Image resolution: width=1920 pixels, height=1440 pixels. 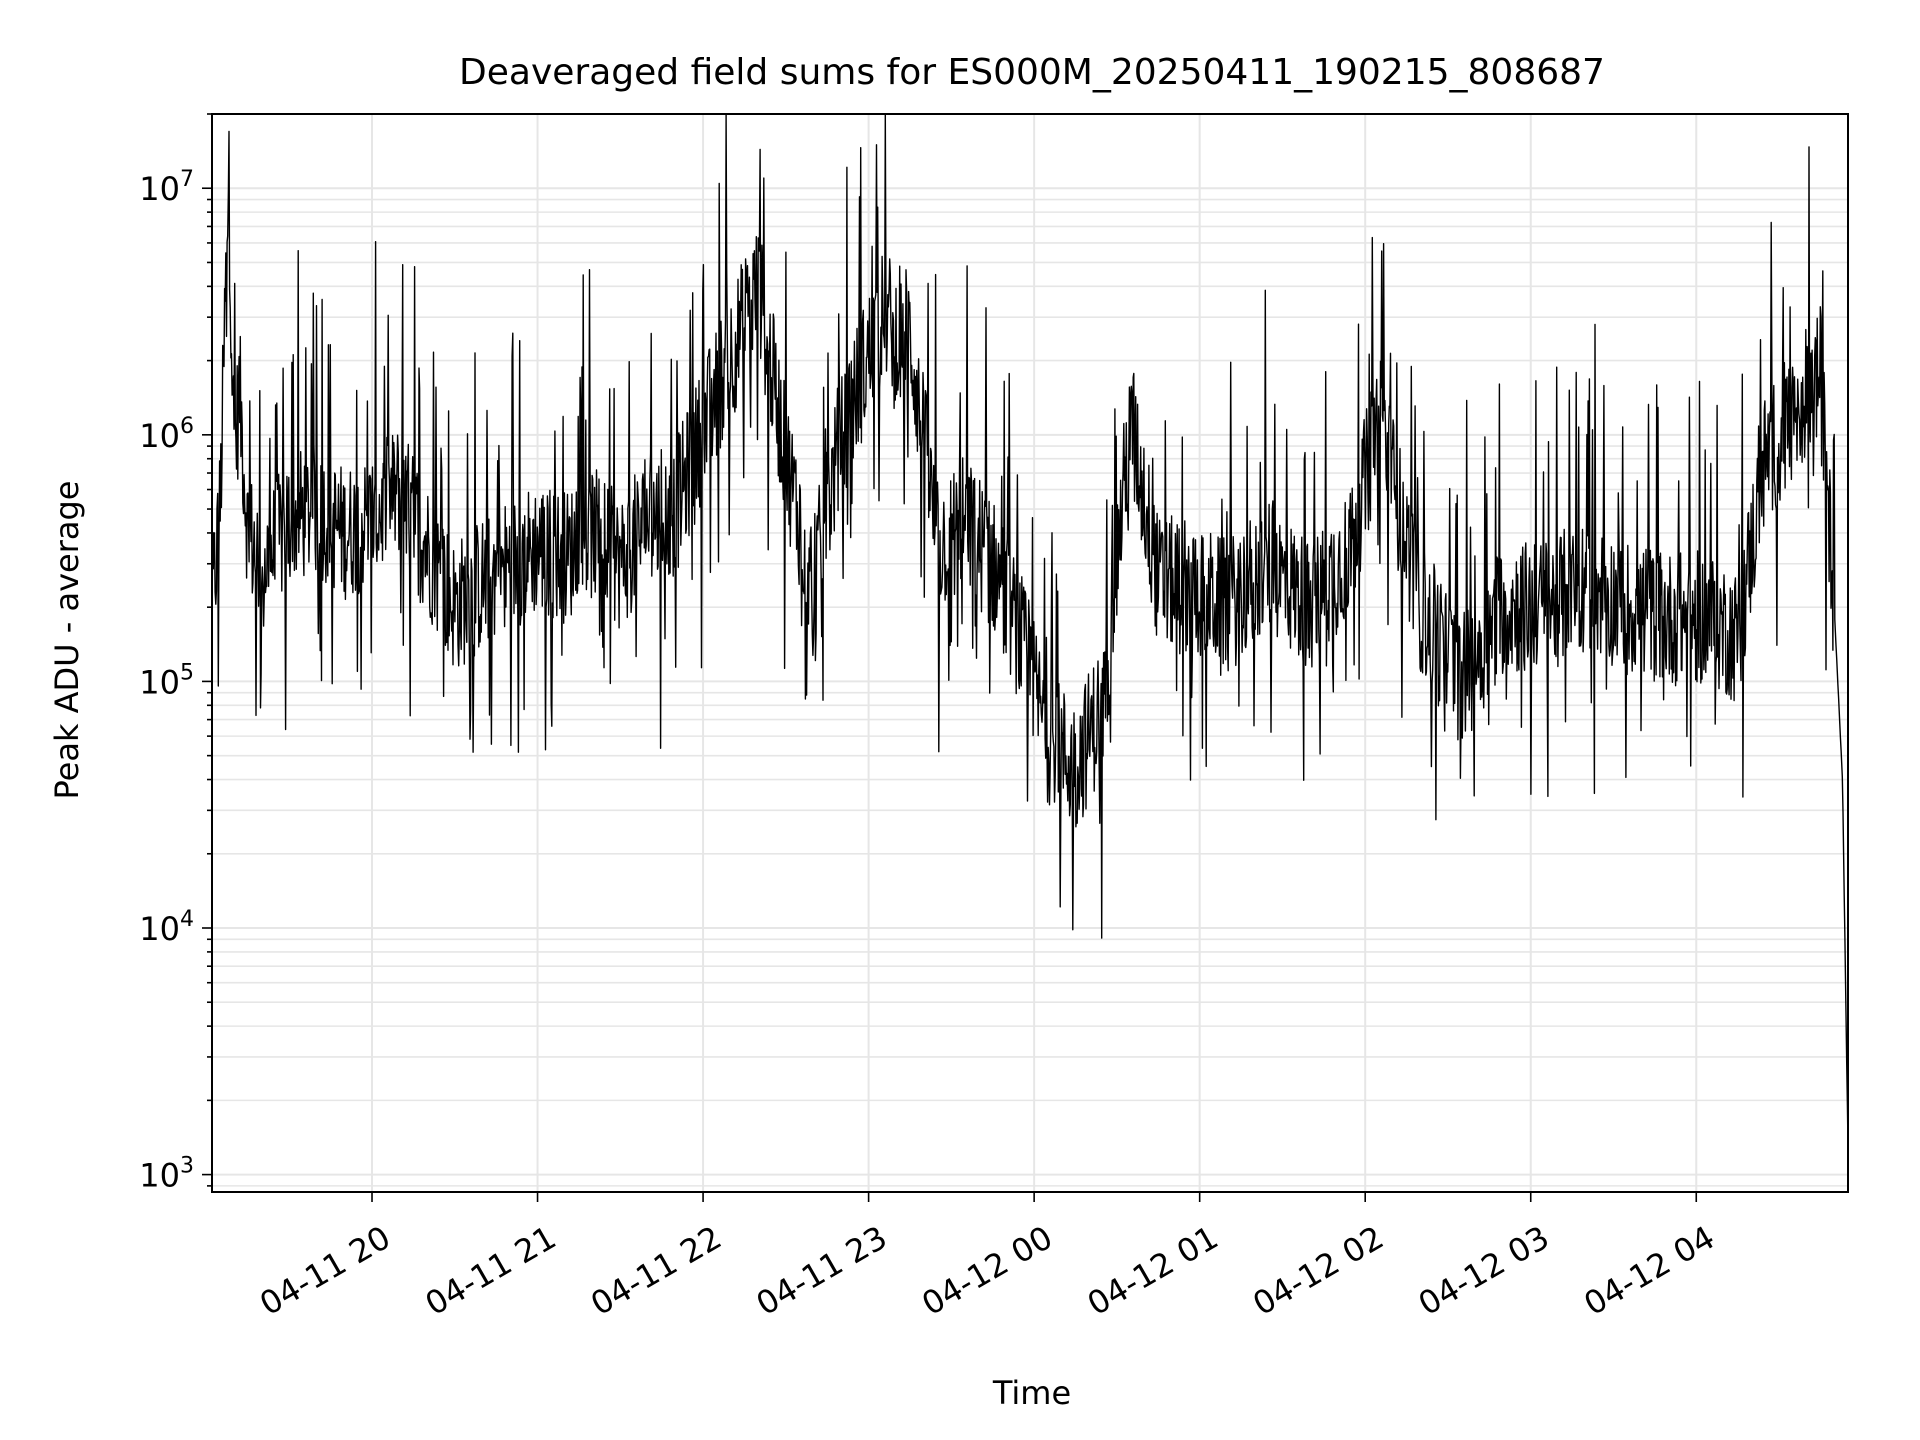 I want to click on y-tick-exponent: 5, so click(x=187, y=672).